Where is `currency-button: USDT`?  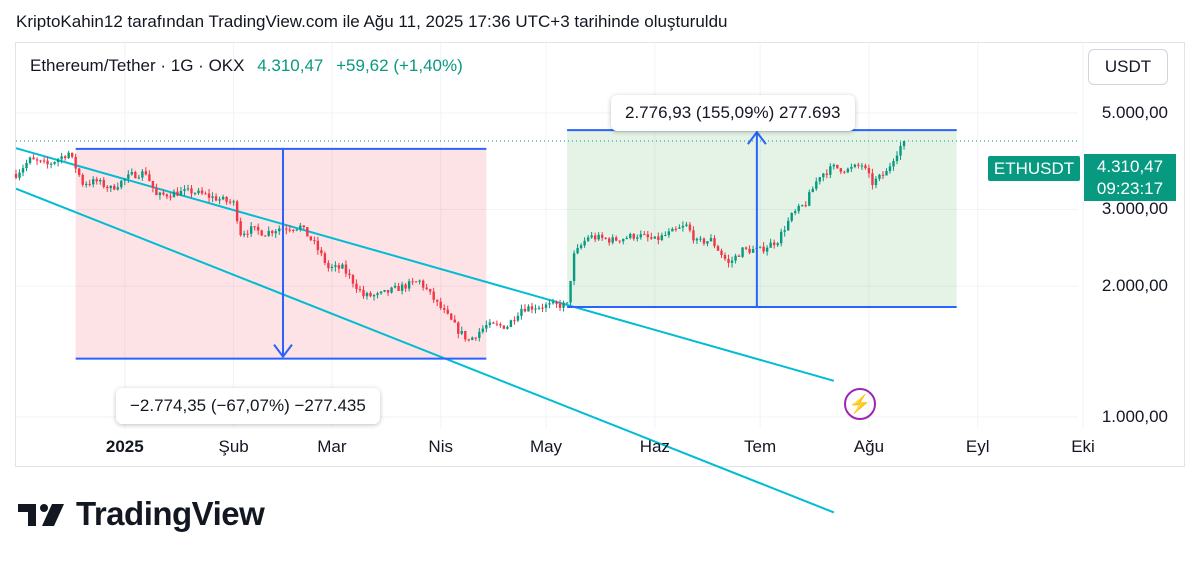
currency-button: USDT is located at coordinates (1128, 67).